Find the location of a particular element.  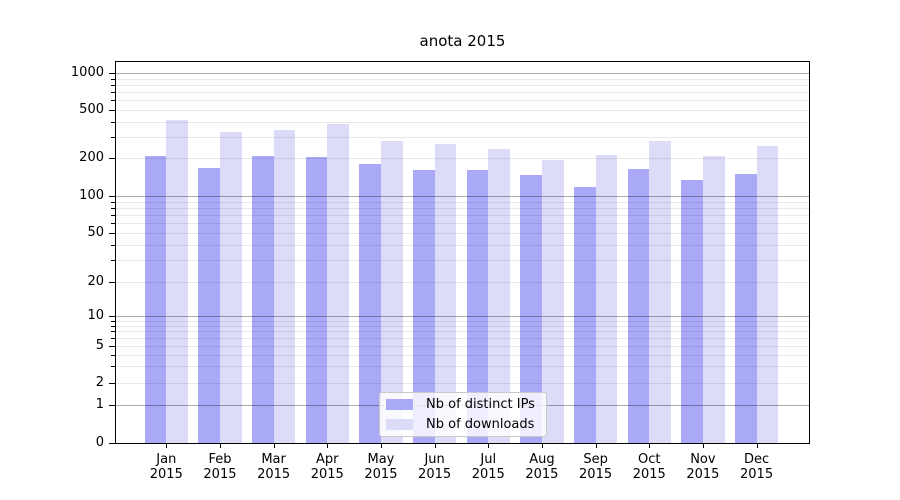

bar-downloads-sep is located at coordinates (606, 298).